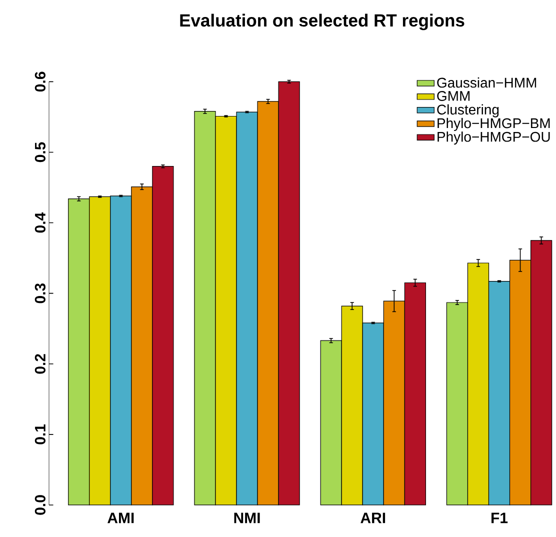  What do you see at coordinates (40, 222) in the screenshot?
I see `y-tick-label: 0.4` at bounding box center [40, 222].